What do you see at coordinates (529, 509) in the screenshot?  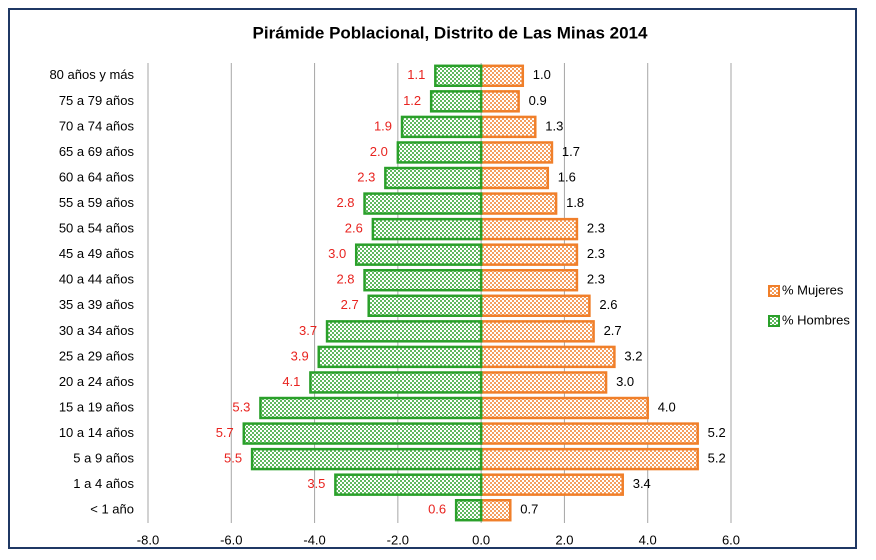 I see `data-label: 0.7` at bounding box center [529, 509].